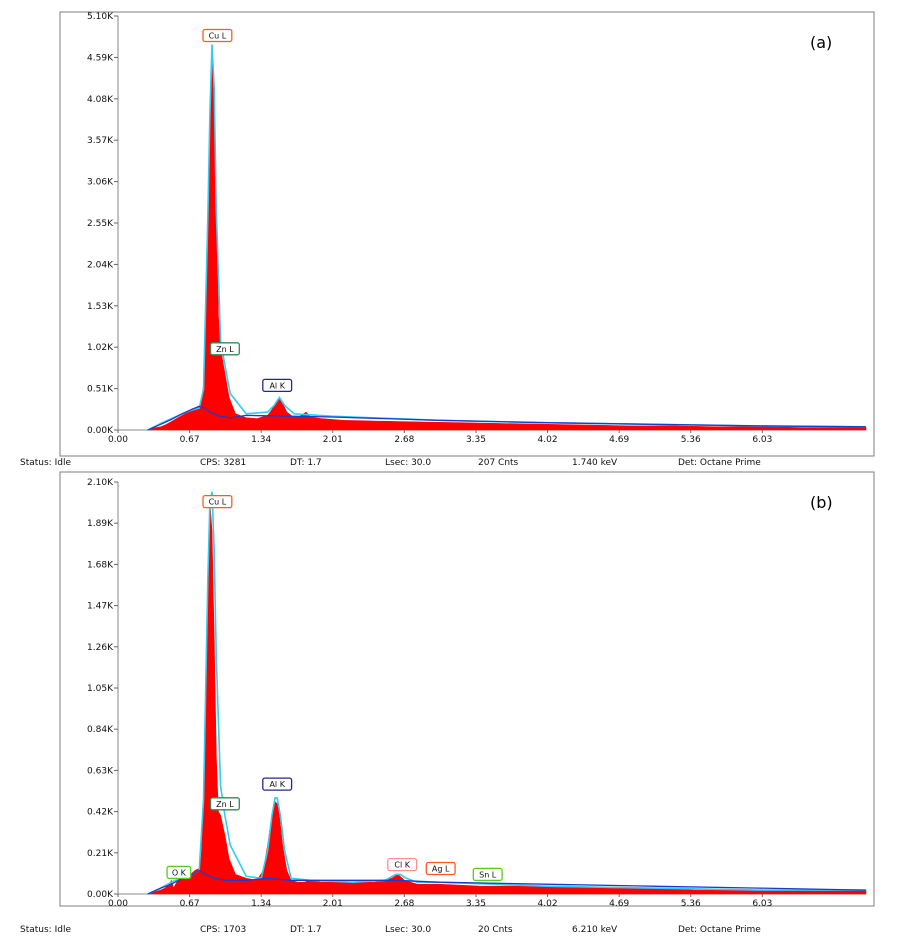 The width and height of the screenshot is (900, 940). I want to click on y-tick-label: 1.68K, so click(100, 565).